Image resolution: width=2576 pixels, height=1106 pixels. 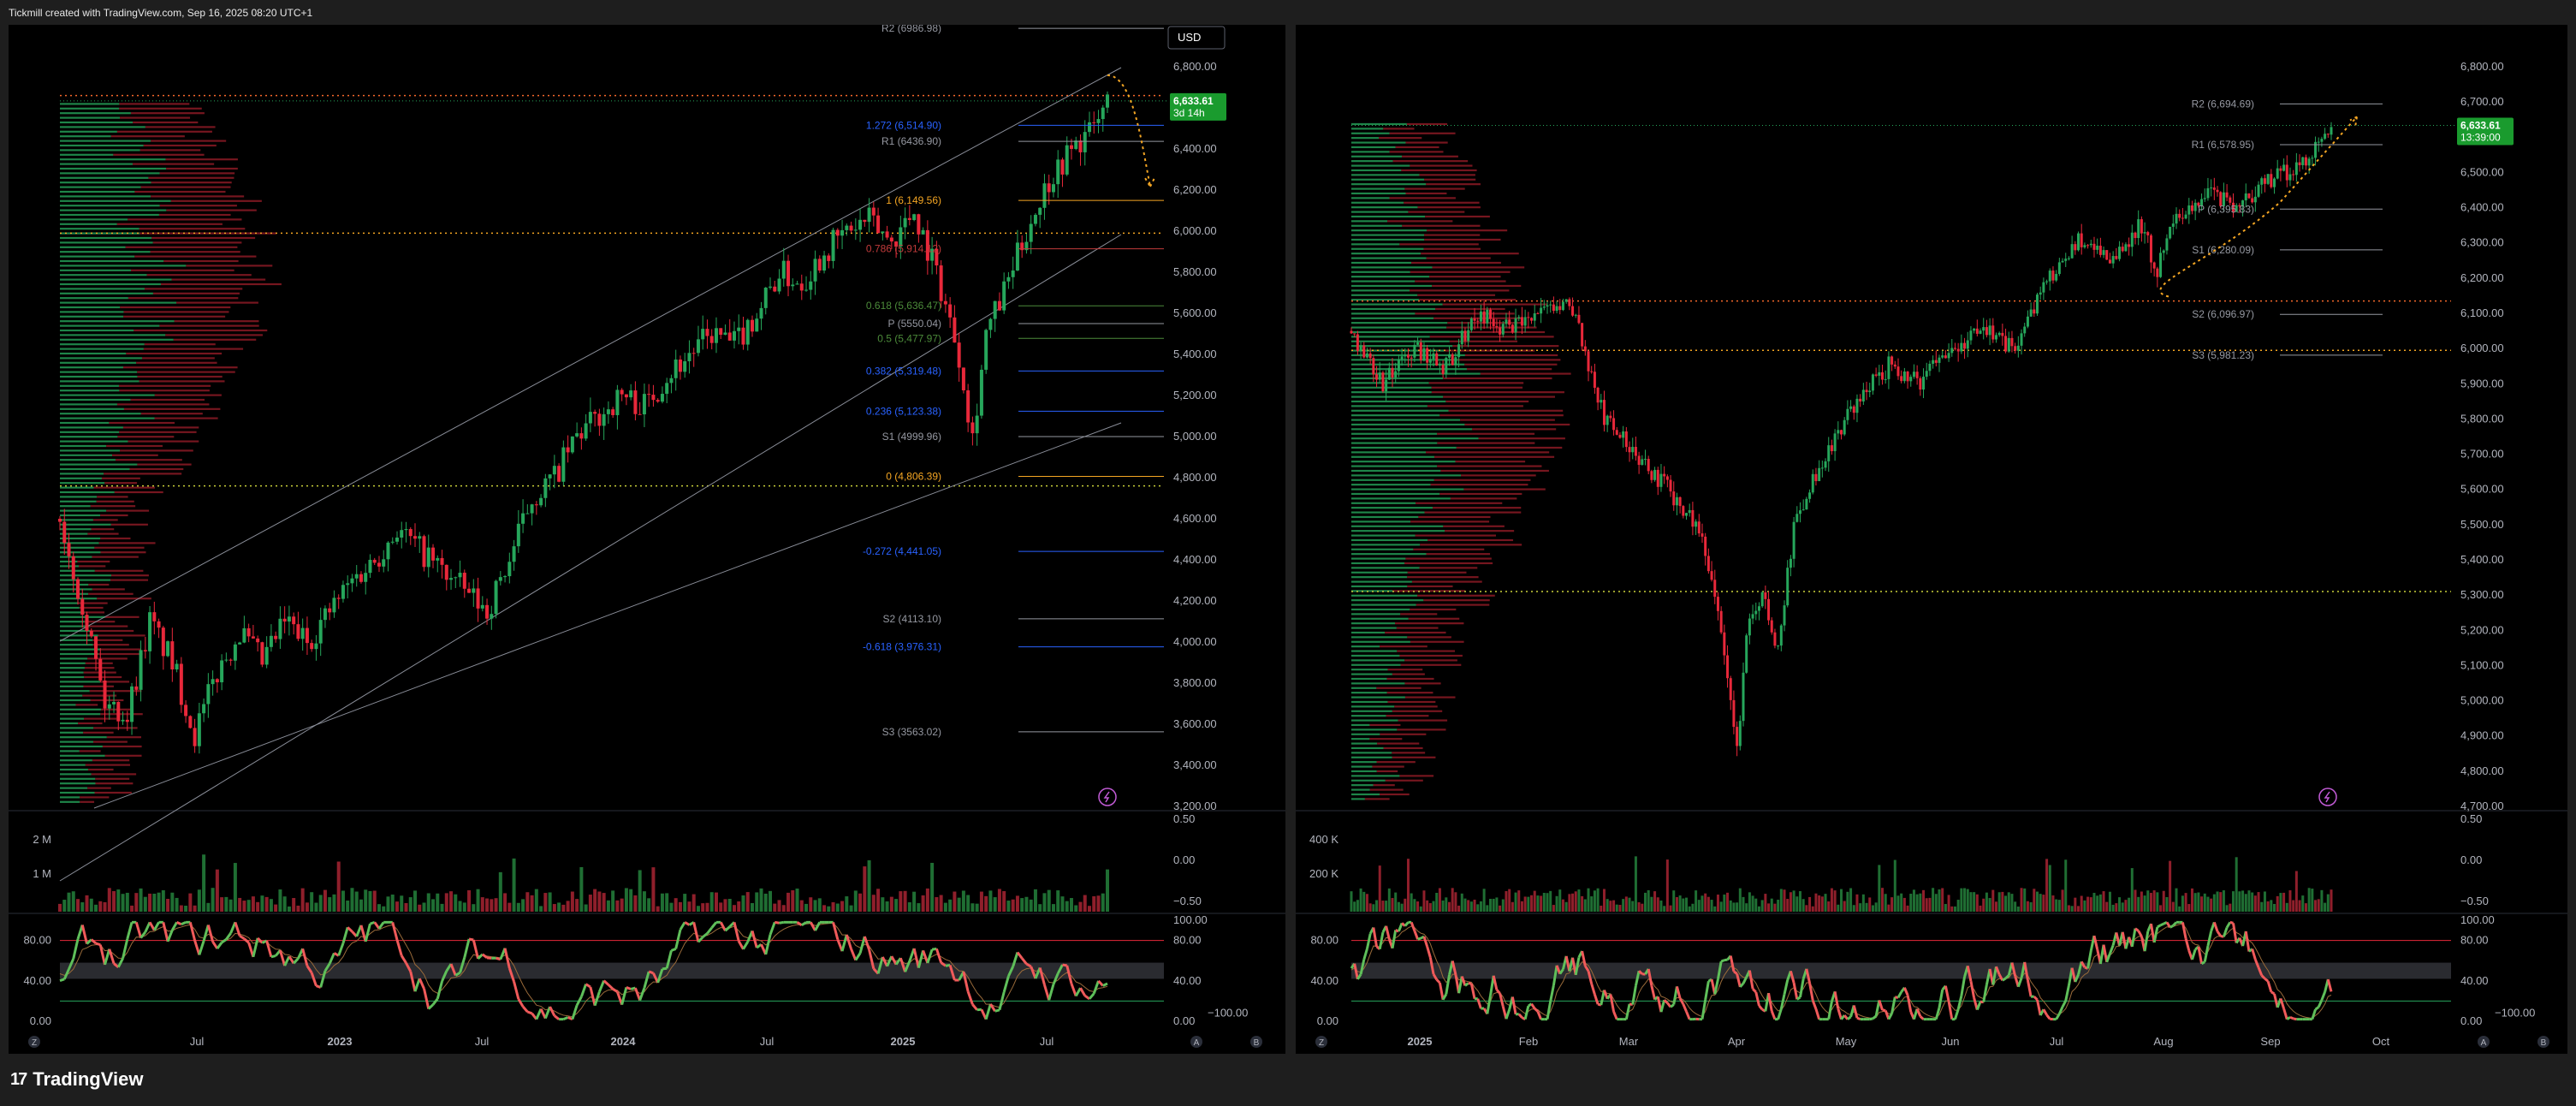 What do you see at coordinates (2482, 383) in the screenshot?
I see `price-axis-label: 5,900.00` at bounding box center [2482, 383].